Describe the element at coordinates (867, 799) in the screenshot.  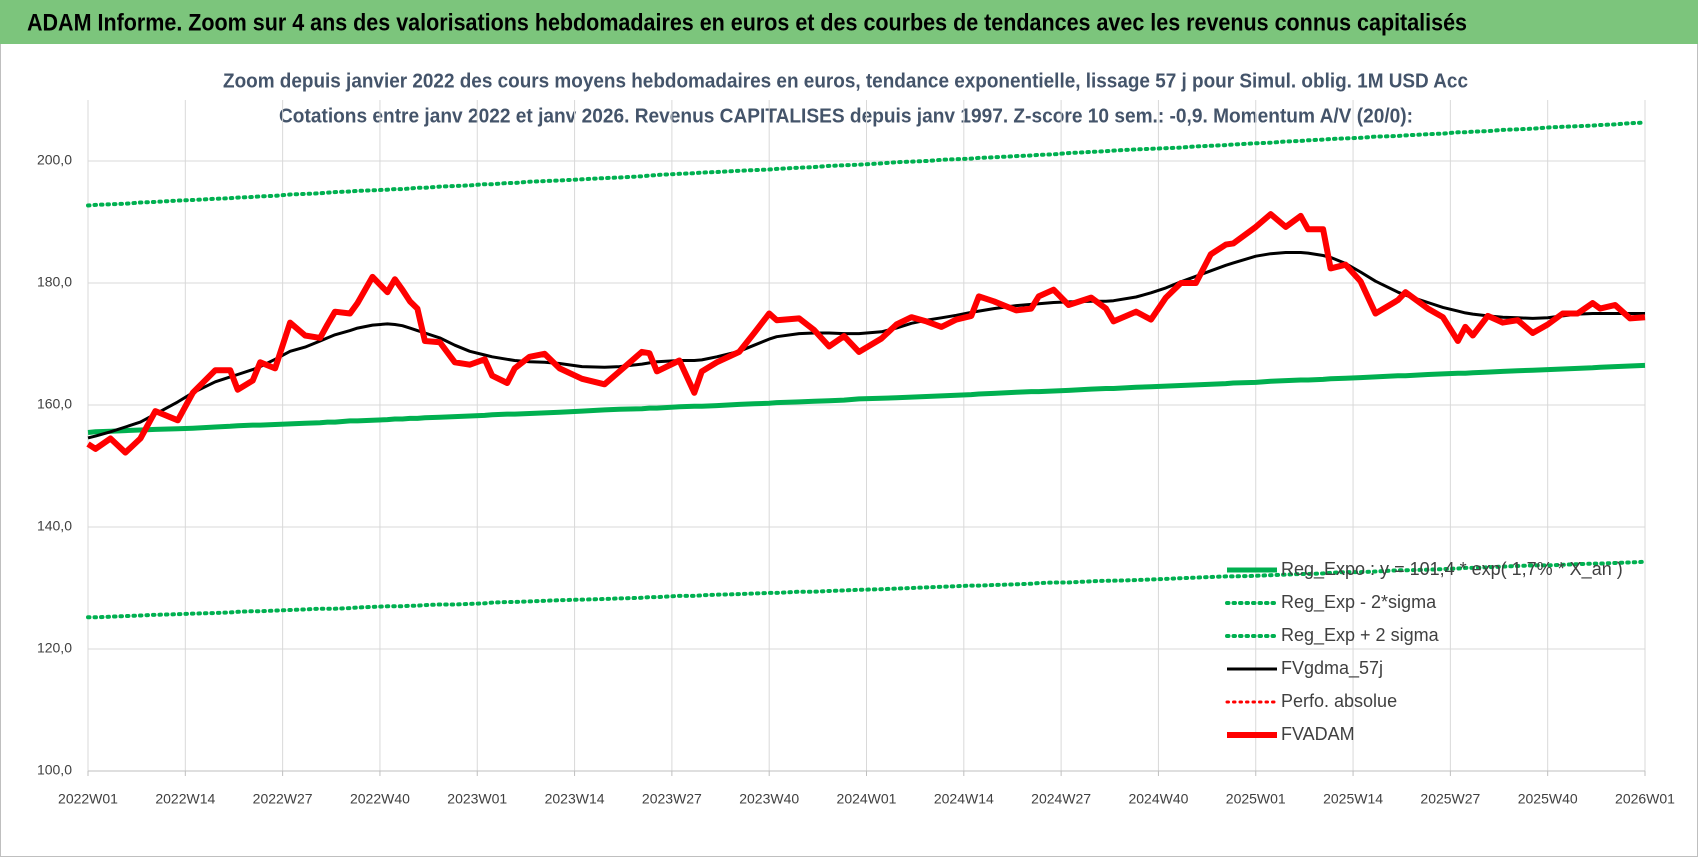
I see `x-tick-label: 2024W01` at that location.